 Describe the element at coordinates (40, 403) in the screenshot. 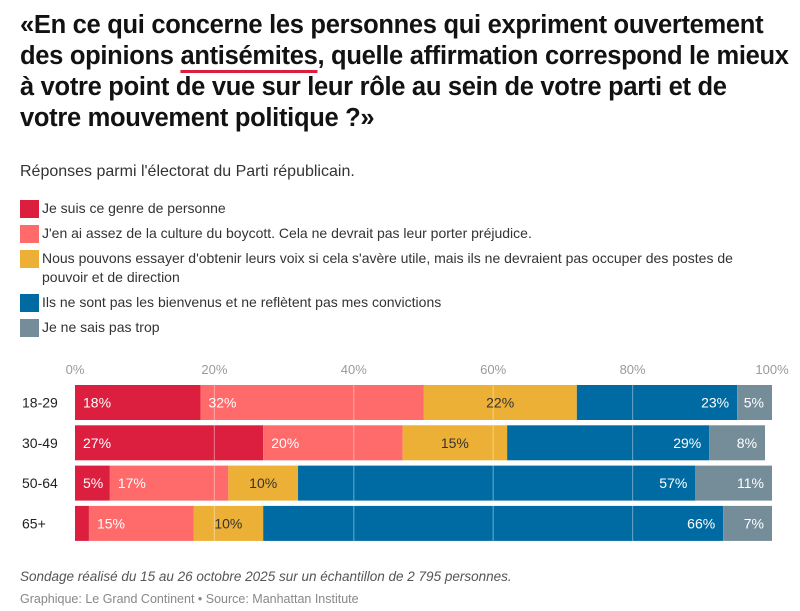

I see `category-label: 18-29` at that location.